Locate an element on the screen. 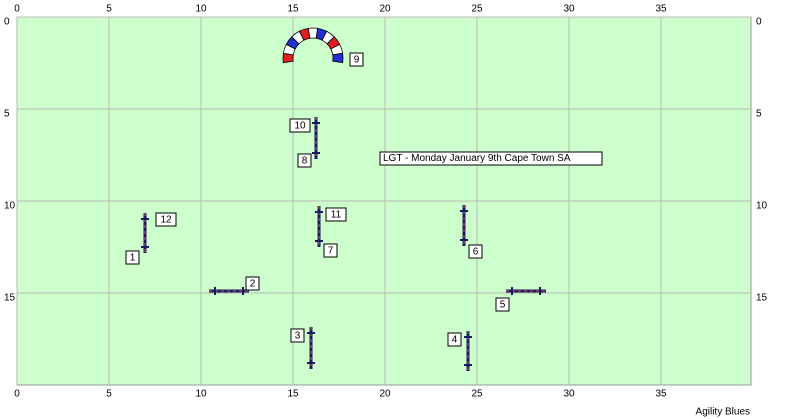 The image size is (800, 419). footer: Agility Blues is located at coordinates (723, 412).